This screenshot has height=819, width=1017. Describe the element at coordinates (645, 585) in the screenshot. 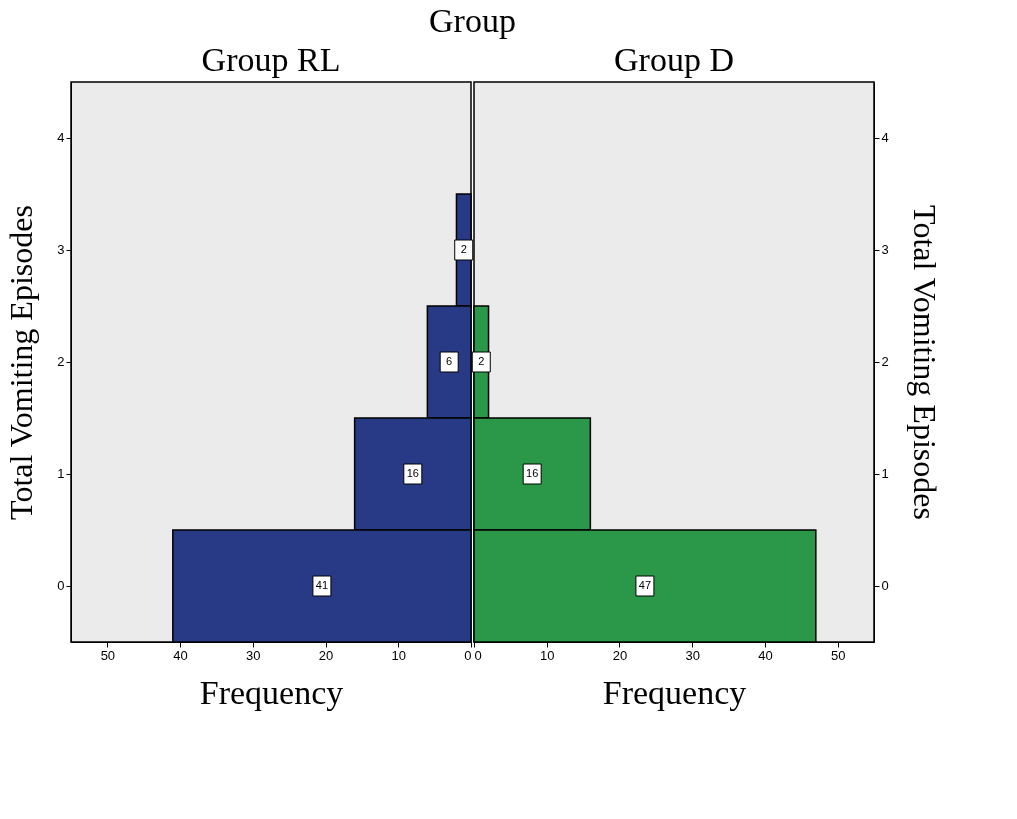

I see `data-label: 47` at that location.